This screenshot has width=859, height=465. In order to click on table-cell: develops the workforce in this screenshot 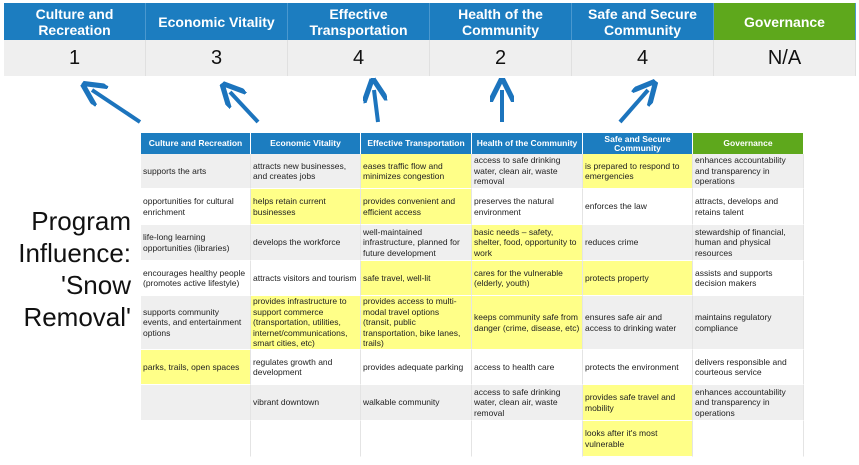, I will do `click(306, 243)`.